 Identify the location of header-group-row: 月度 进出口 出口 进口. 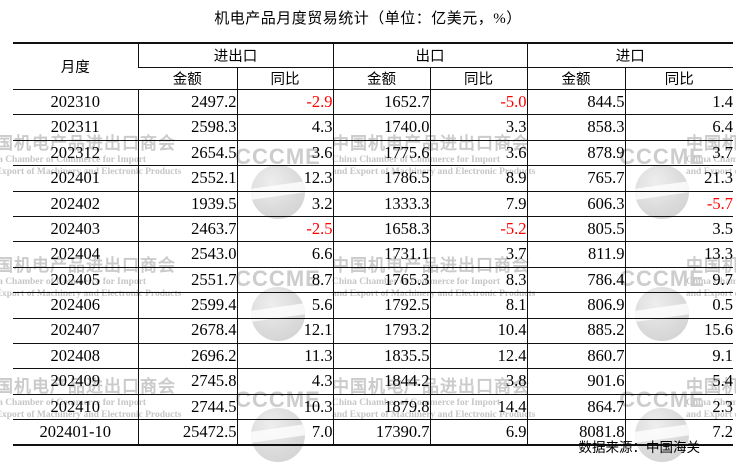
(373, 66).